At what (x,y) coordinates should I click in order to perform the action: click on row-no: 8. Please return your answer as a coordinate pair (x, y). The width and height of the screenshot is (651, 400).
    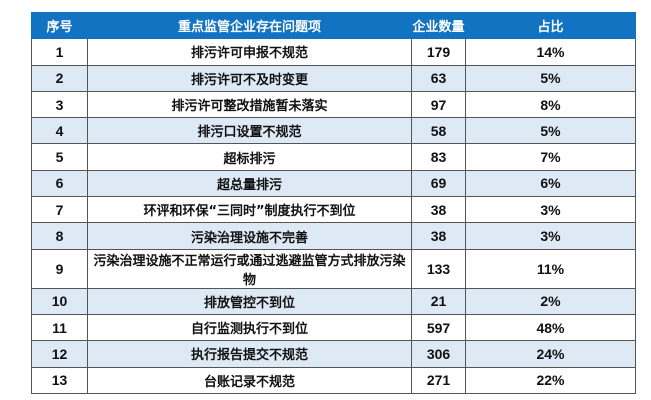
    Looking at the image, I should click on (59, 236).